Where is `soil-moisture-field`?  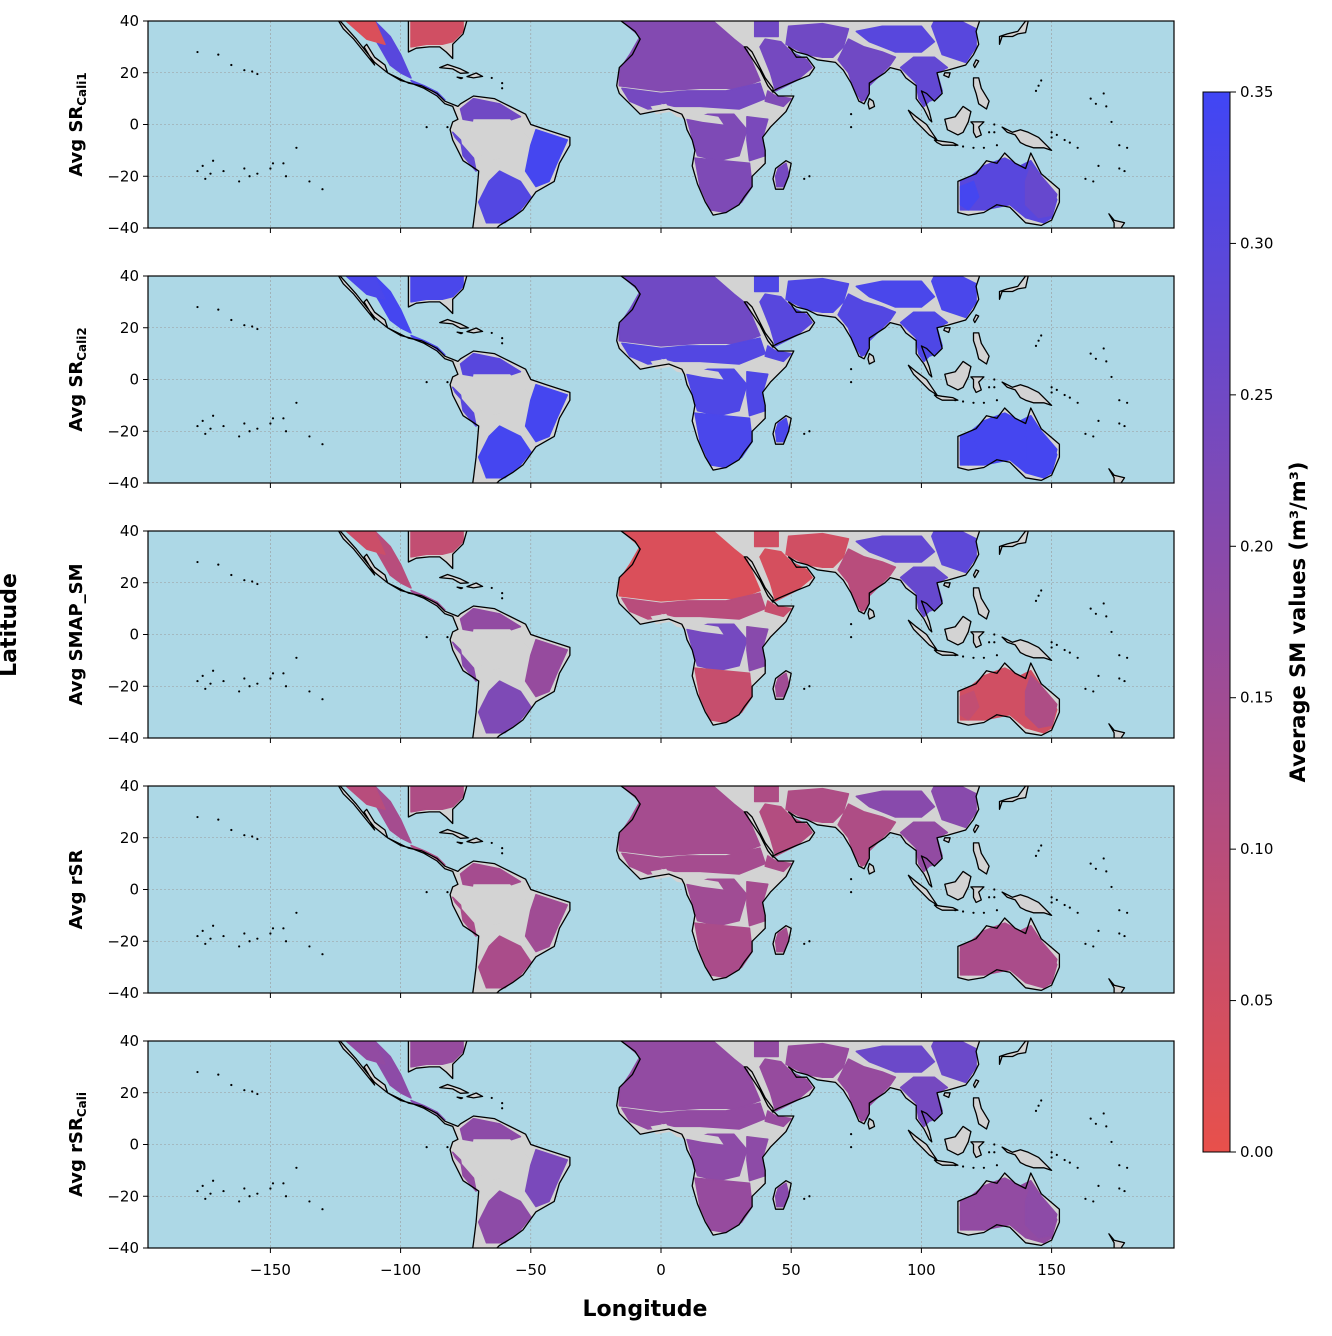 soil-moisture-field is located at coordinates (701, 887).